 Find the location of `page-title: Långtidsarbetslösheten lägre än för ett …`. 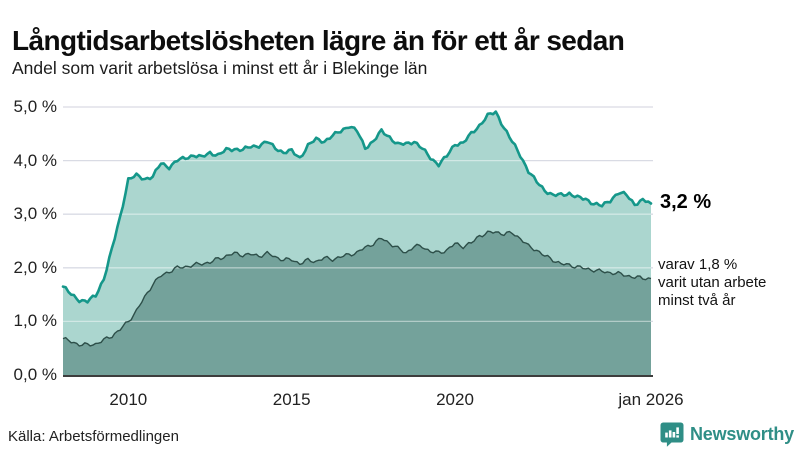

page-title: Långtidsarbetslösheten lägre än för ett … is located at coordinates (318, 40).